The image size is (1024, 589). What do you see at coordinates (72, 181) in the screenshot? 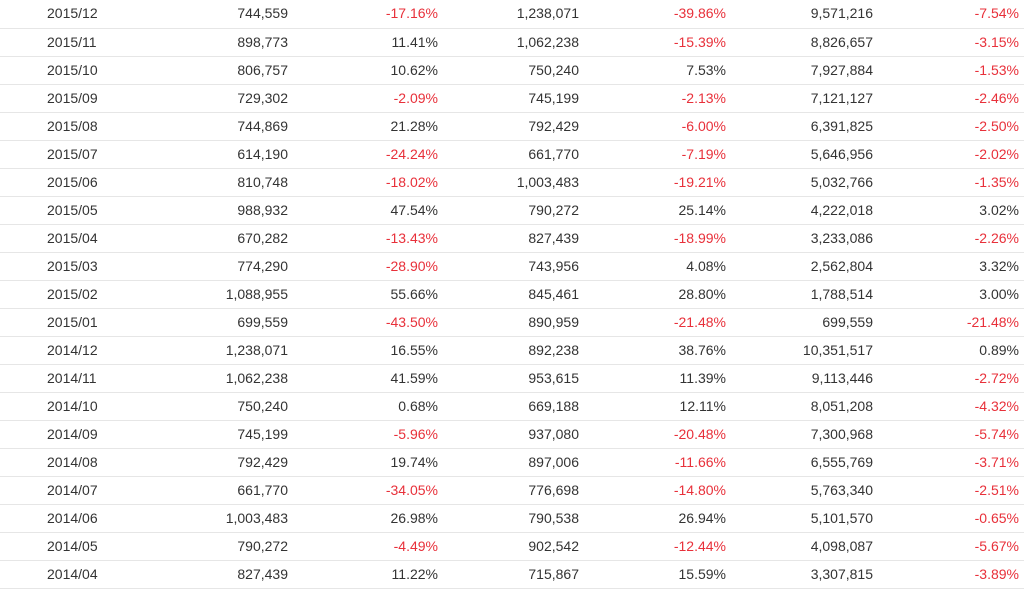
I see `month-cell: 2015/06` at bounding box center [72, 181].